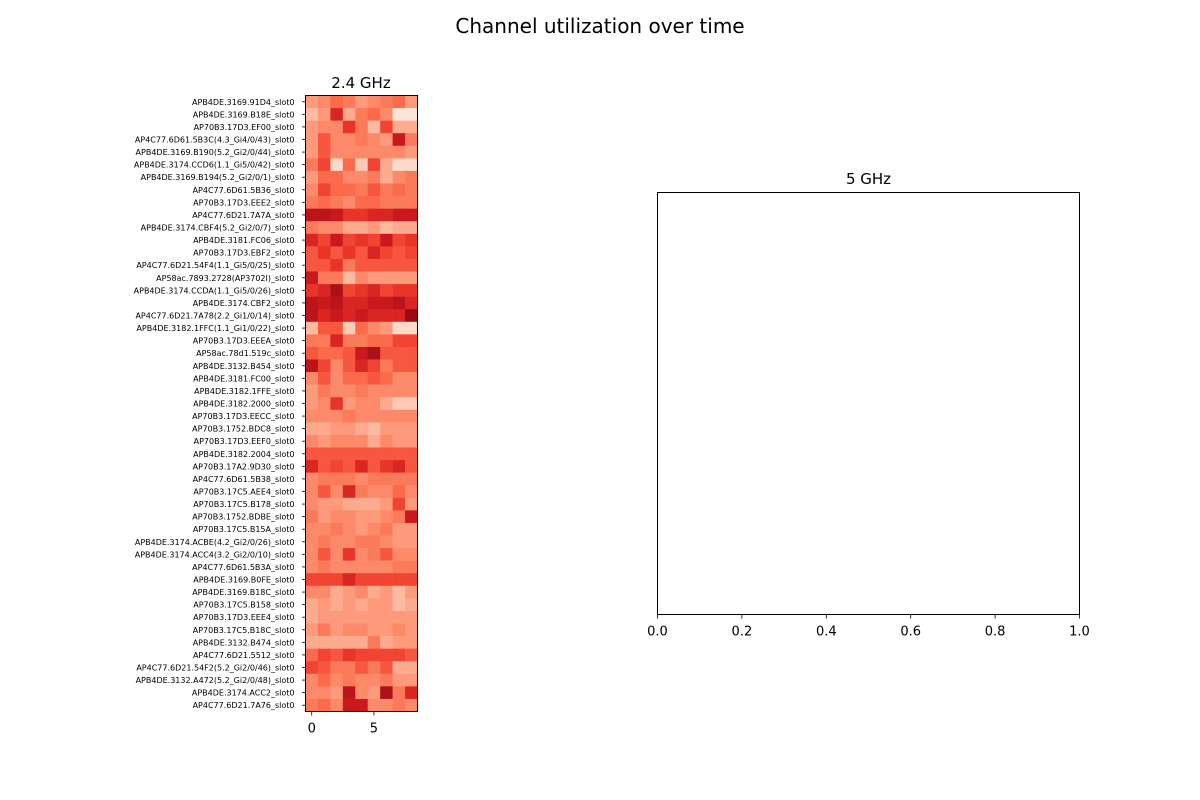 The width and height of the screenshot is (1200, 800). I want to click on x-tick-label: 0.6, so click(910, 632).